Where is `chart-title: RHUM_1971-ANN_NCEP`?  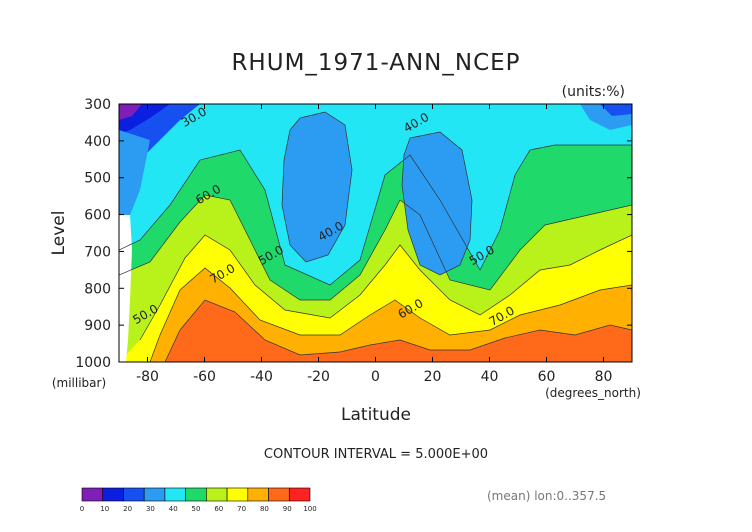 chart-title: RHUM_1971-ANN_NCEP is located at coordinates (375, 63).